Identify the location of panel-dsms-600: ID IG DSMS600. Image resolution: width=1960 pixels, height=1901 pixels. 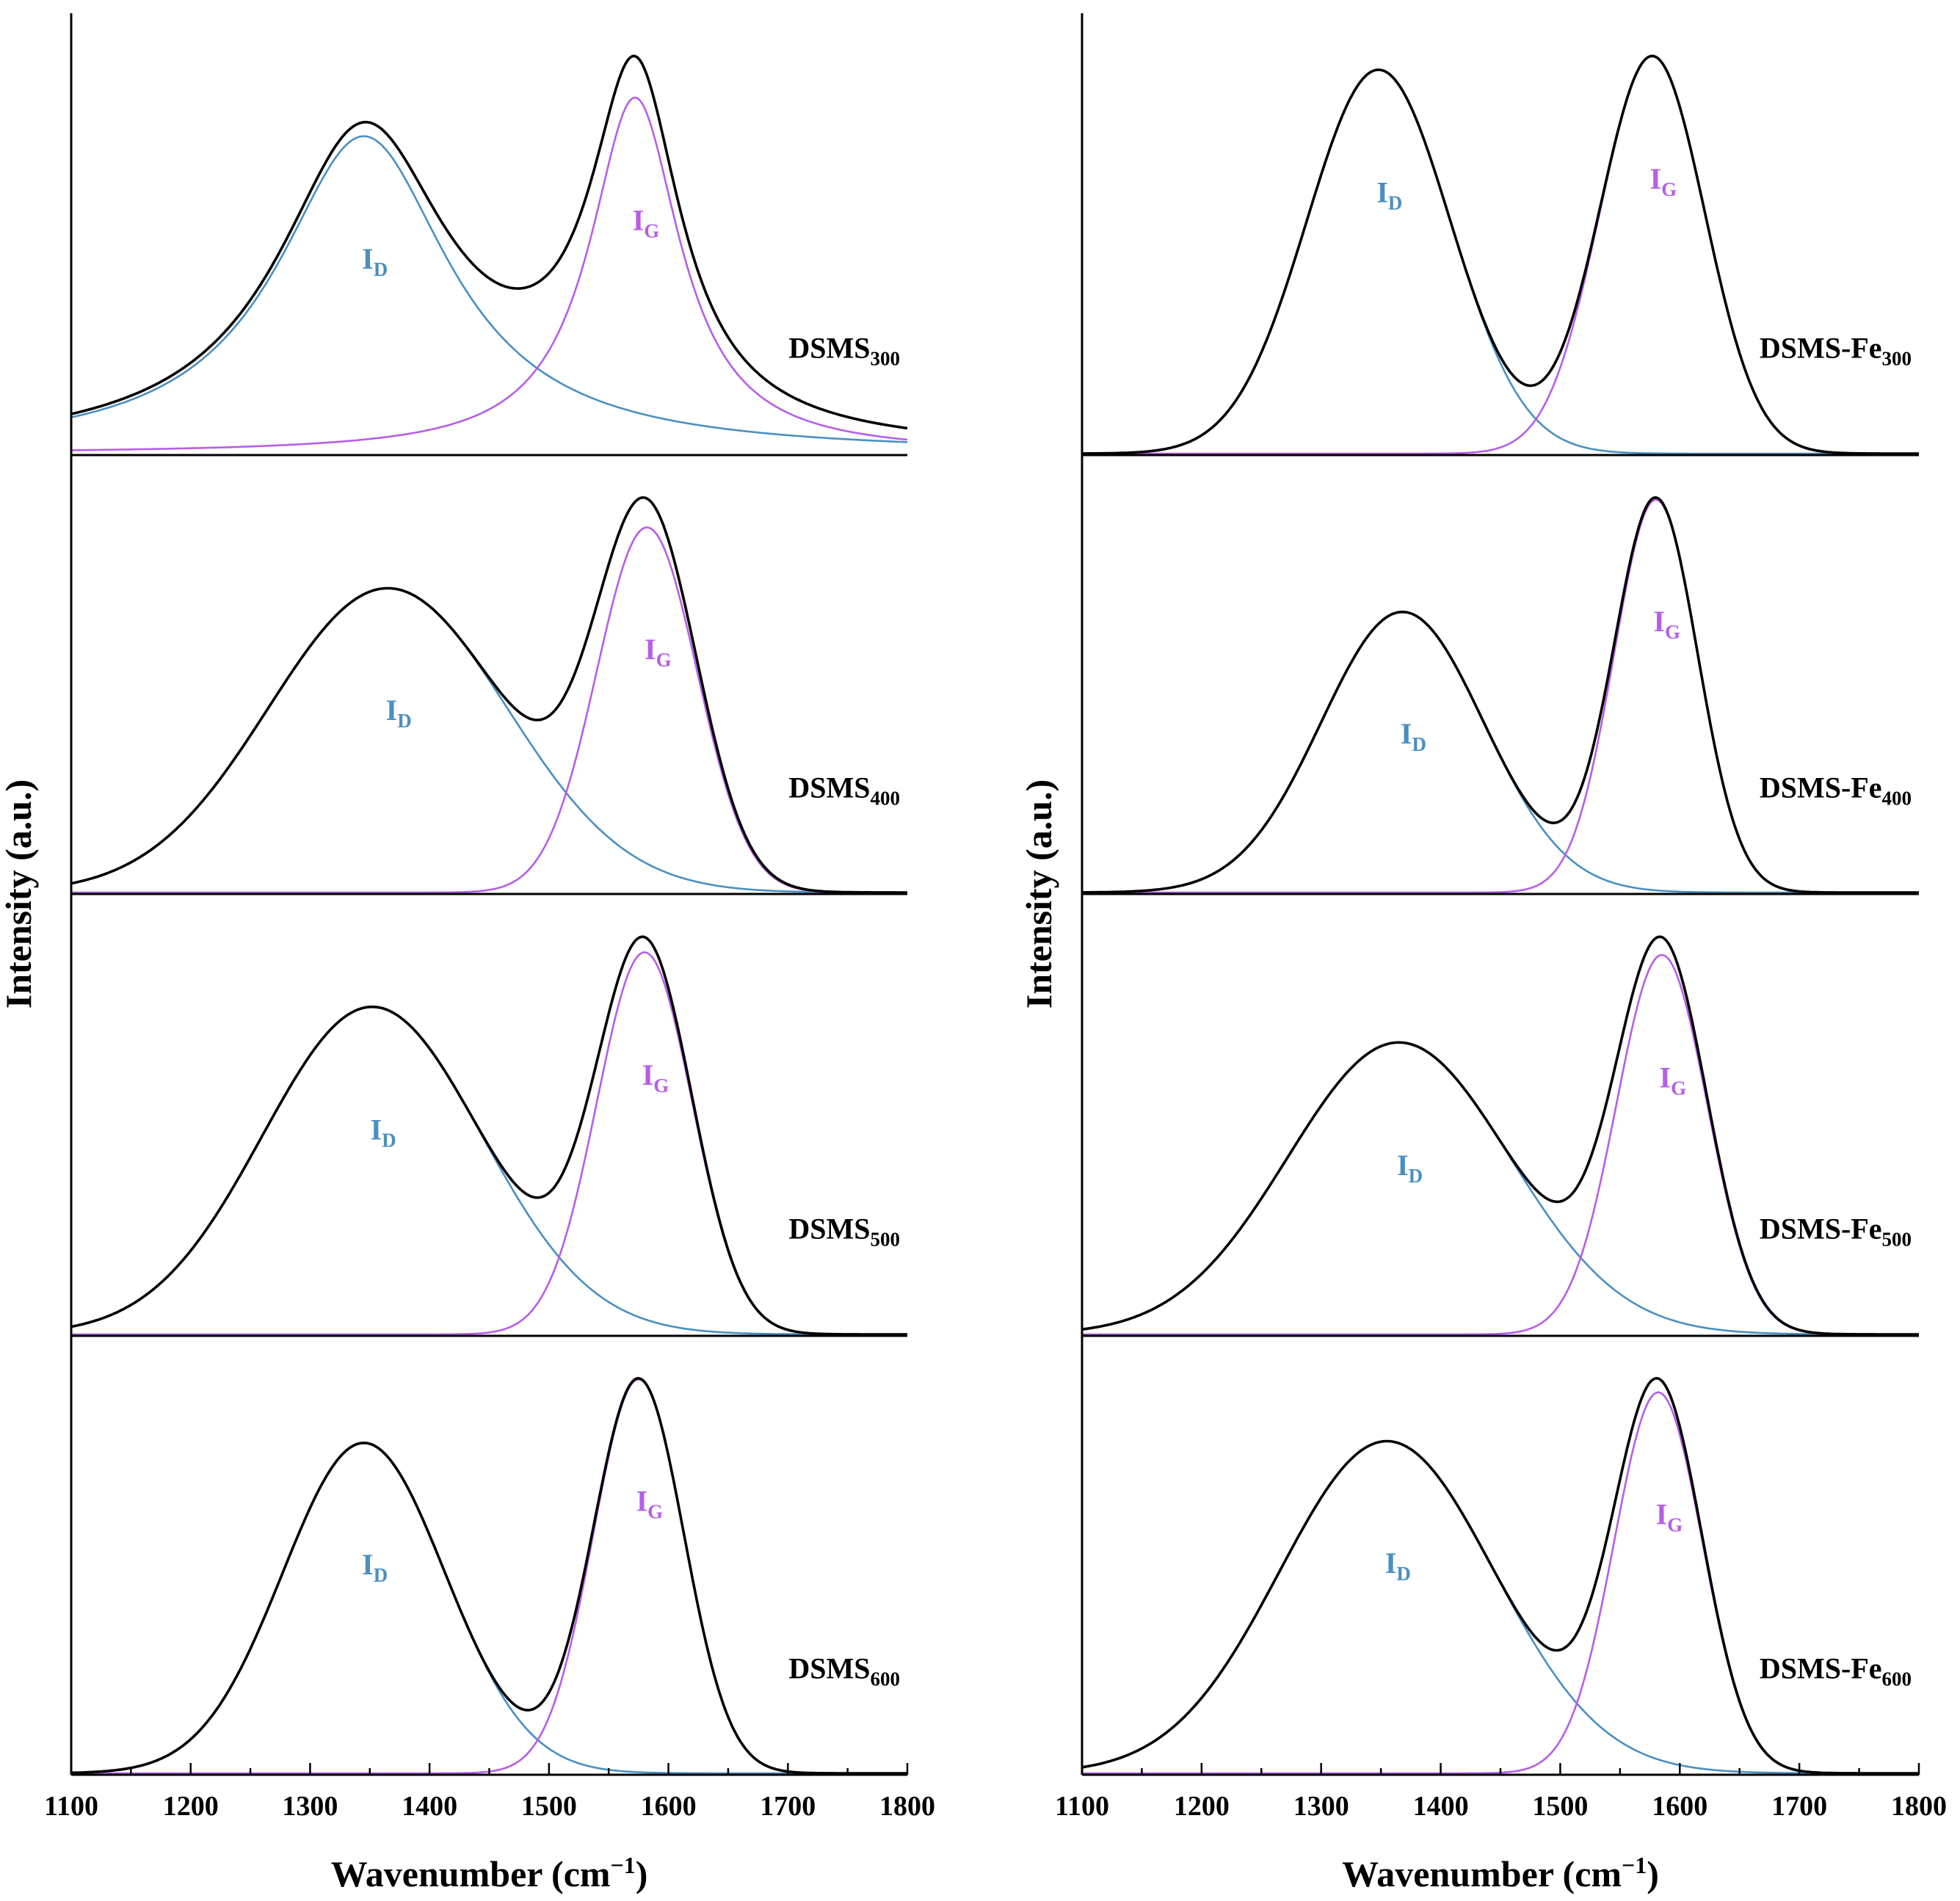
(488, 1576).